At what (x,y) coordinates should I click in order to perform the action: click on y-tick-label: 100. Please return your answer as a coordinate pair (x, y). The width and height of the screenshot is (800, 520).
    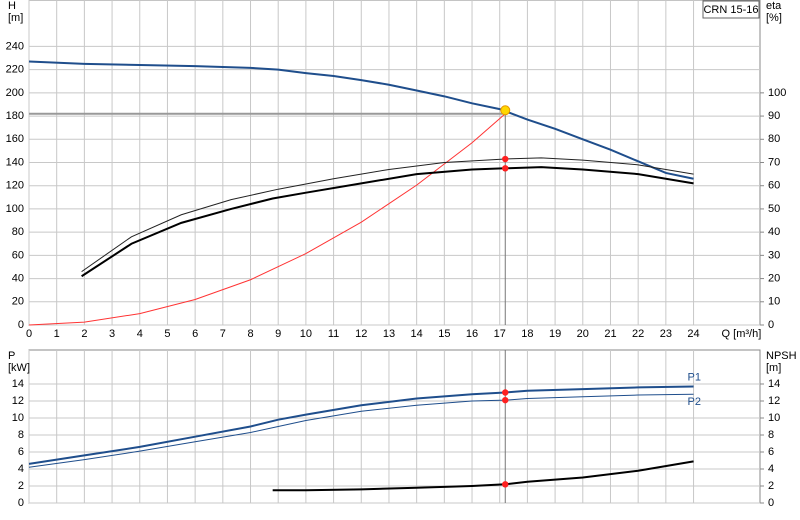
    Looking at the image, I should click on (15, 209).